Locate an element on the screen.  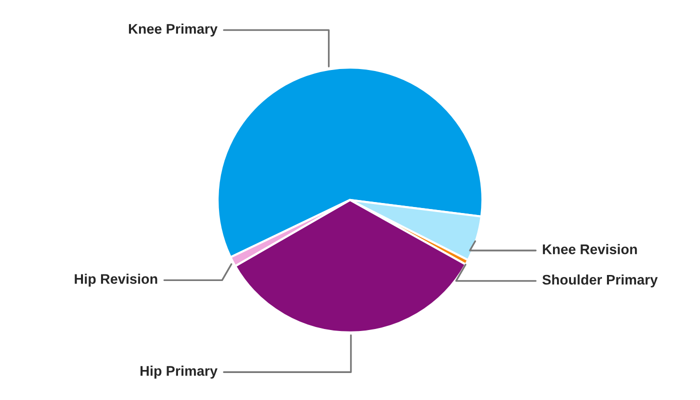
slice-label: Knee Primary is located at coordinates (173, 30).